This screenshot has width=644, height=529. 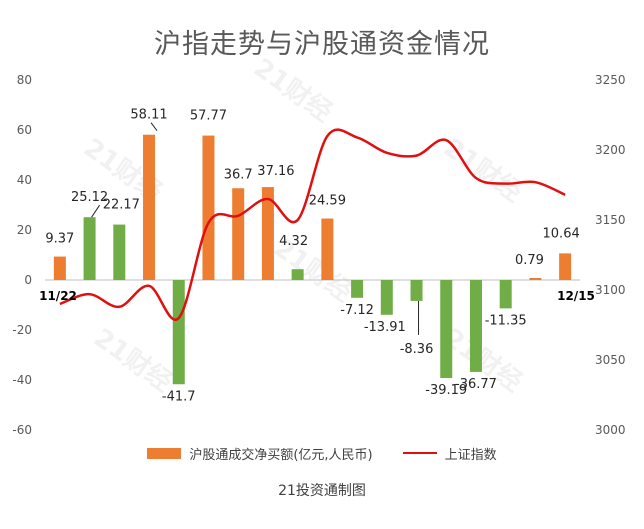 I want to click on bar-data-label: -8.36, so click(x=417, y=349).